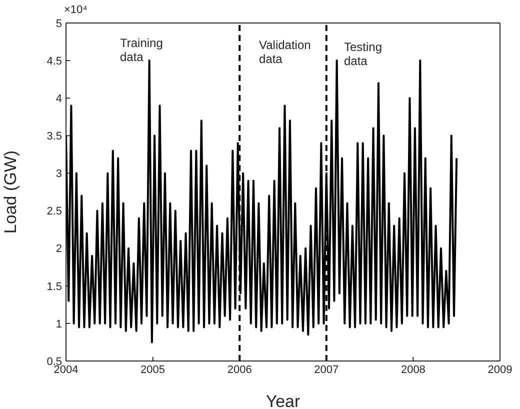 This screenshot has height=409, width=520. Describe the element at coordinates (54, 61) in the screenshot. I see `y-tick-label: 4.5` at that location.